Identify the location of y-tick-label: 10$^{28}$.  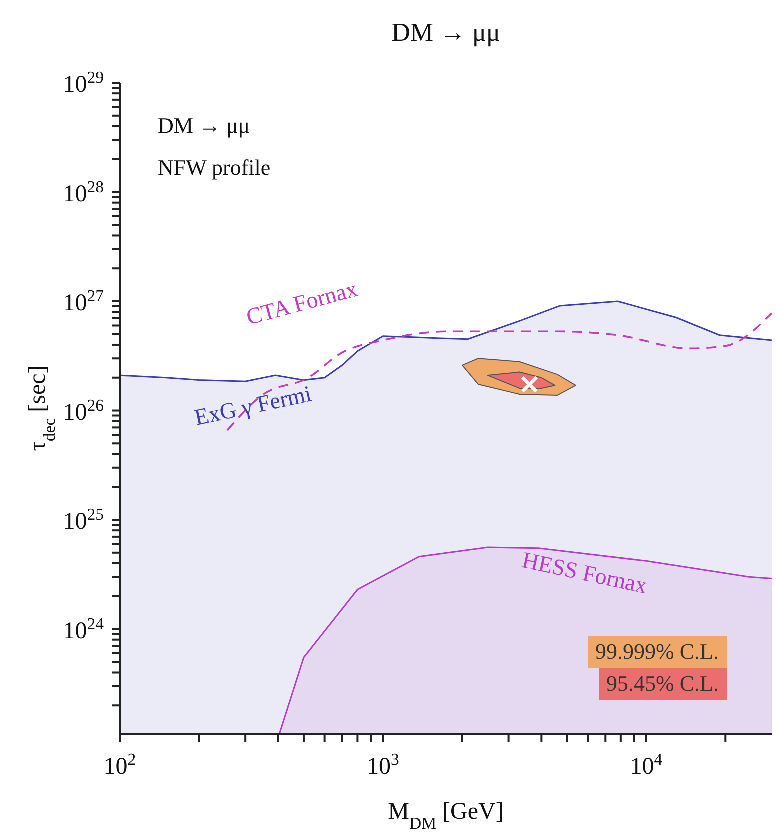
(83, 192).